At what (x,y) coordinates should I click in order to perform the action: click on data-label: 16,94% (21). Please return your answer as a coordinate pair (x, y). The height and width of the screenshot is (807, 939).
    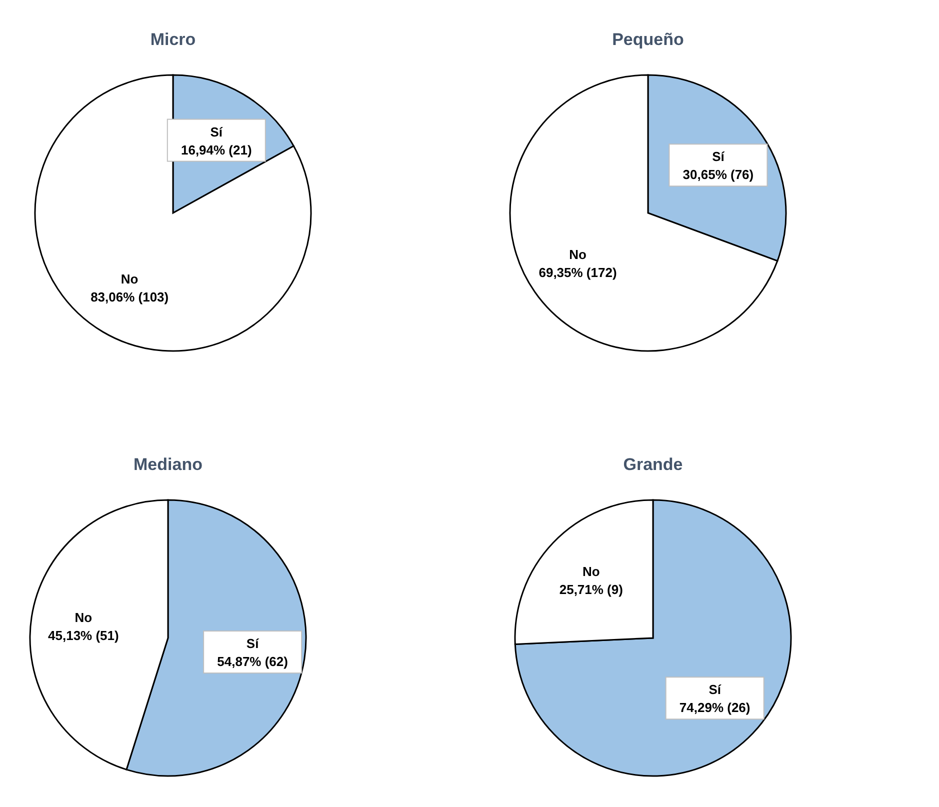
    Looking at the image, I should click on (216, 150).